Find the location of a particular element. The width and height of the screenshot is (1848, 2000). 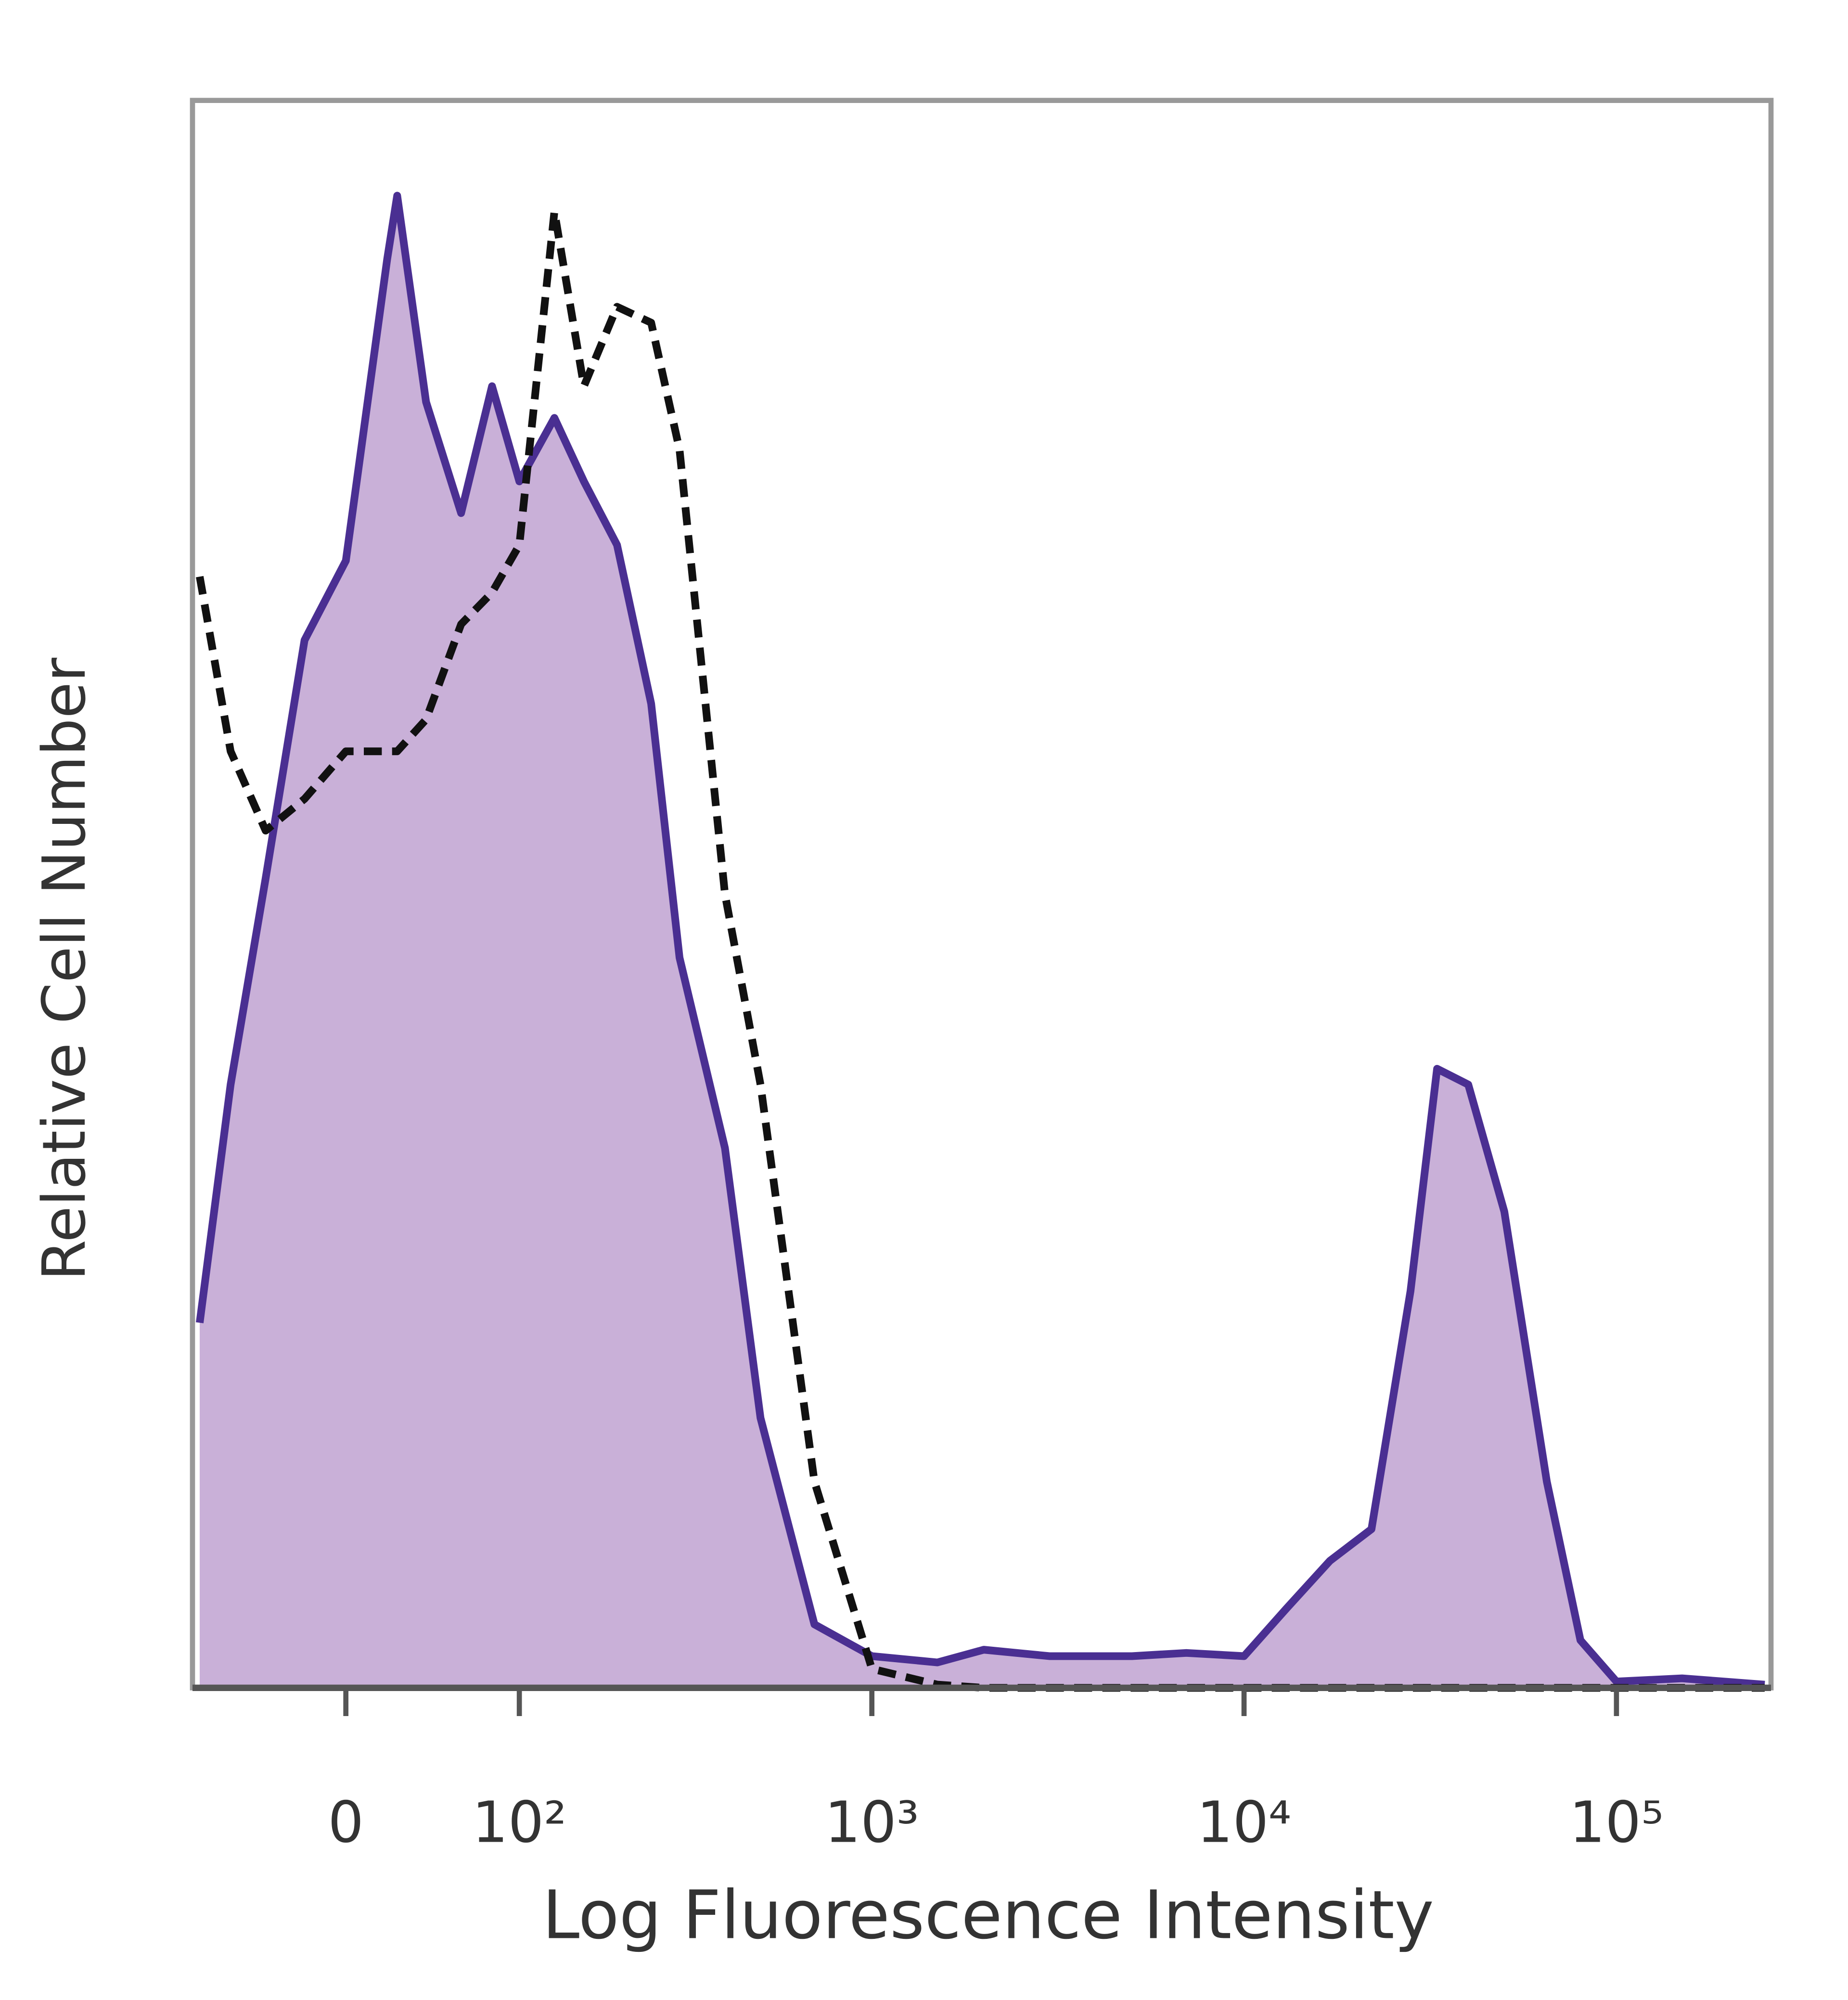

x-tick-label: 10³ is located at coordinates (871, 1822).